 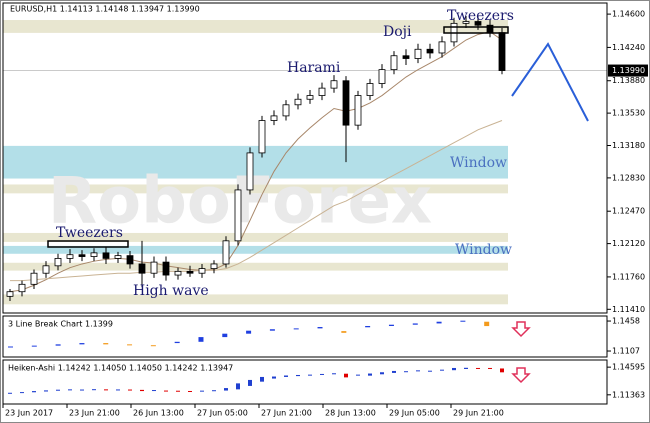 I want to click on y-tick-label: 1.1458, so click(x=626, y=321).